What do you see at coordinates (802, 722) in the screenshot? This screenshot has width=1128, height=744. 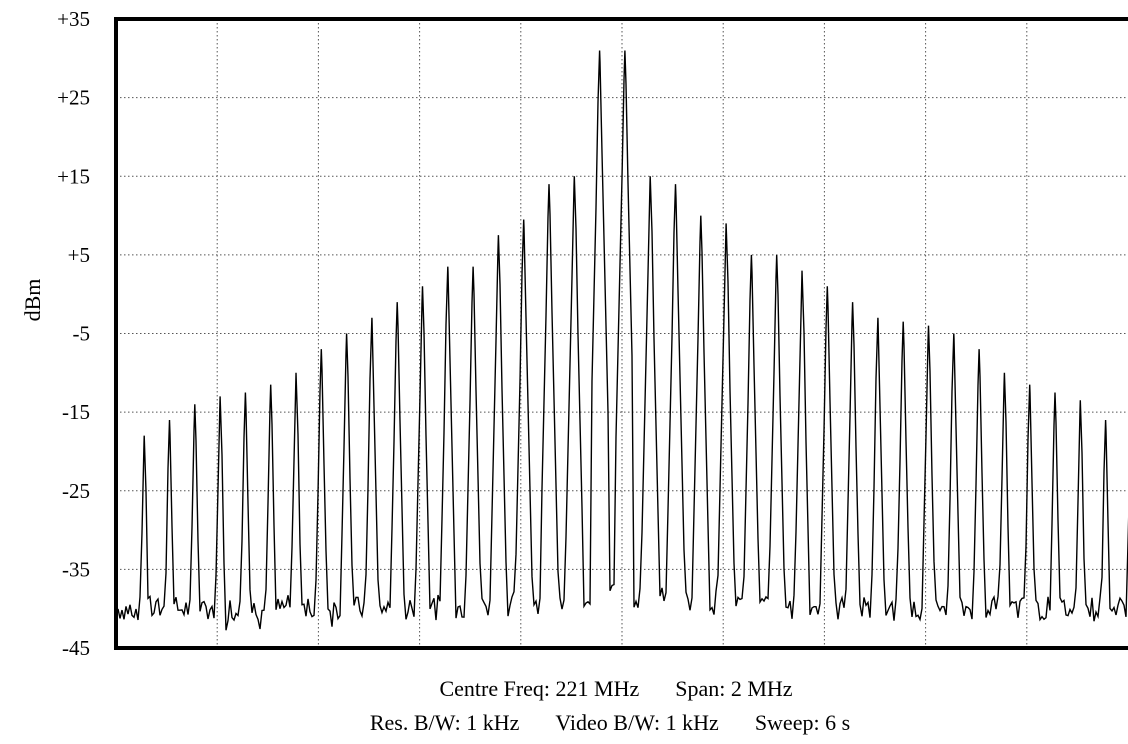 I see `sweep-label: Sweep: 6 s` at bounding box center [802, 722].